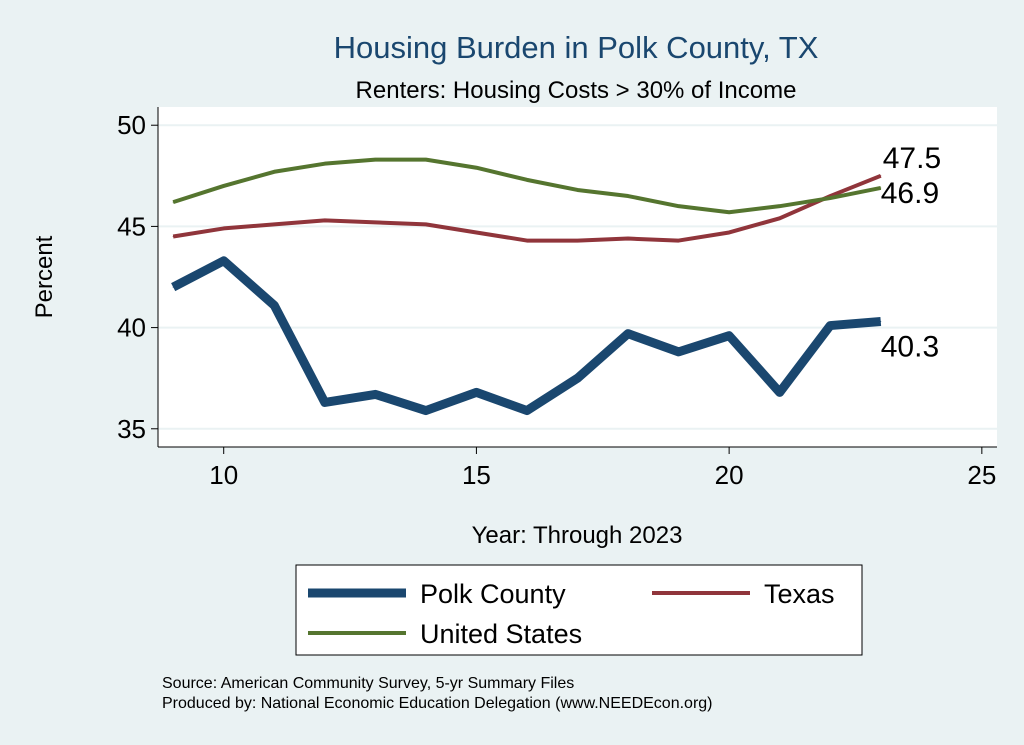  What do you see at coordinates (131, 226) in the screenshot?
I see `y-tick-label: 45` at bounding box center [131, 226].